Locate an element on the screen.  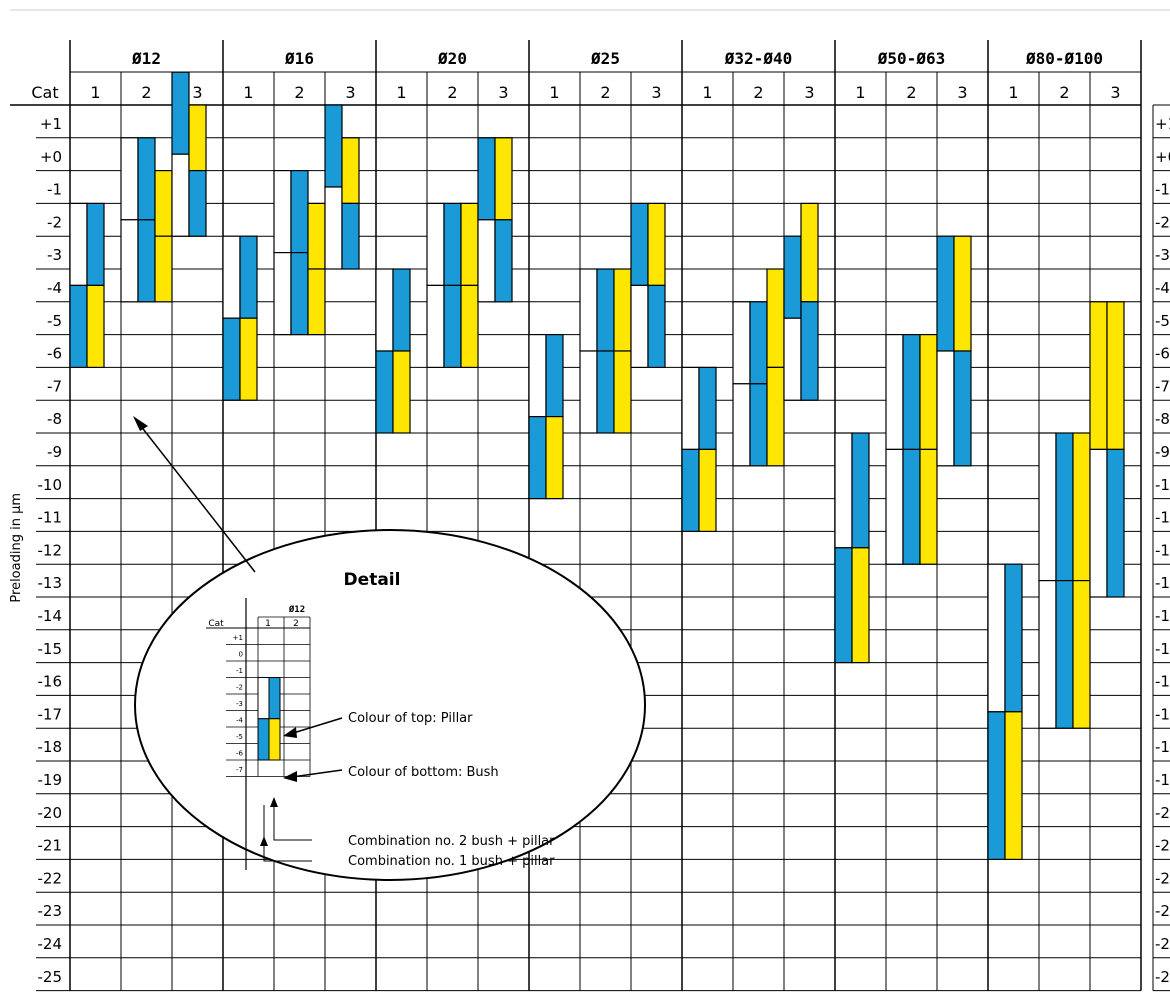
y-tick-label: -6 is located at coordinates (54, 354).